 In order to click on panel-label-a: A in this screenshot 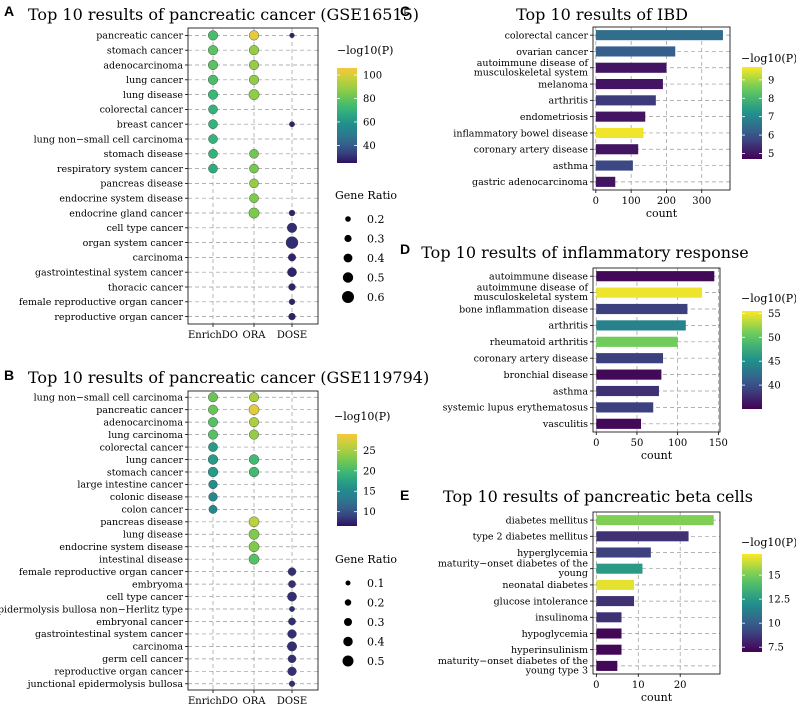, I will do `click(9, 11)`.